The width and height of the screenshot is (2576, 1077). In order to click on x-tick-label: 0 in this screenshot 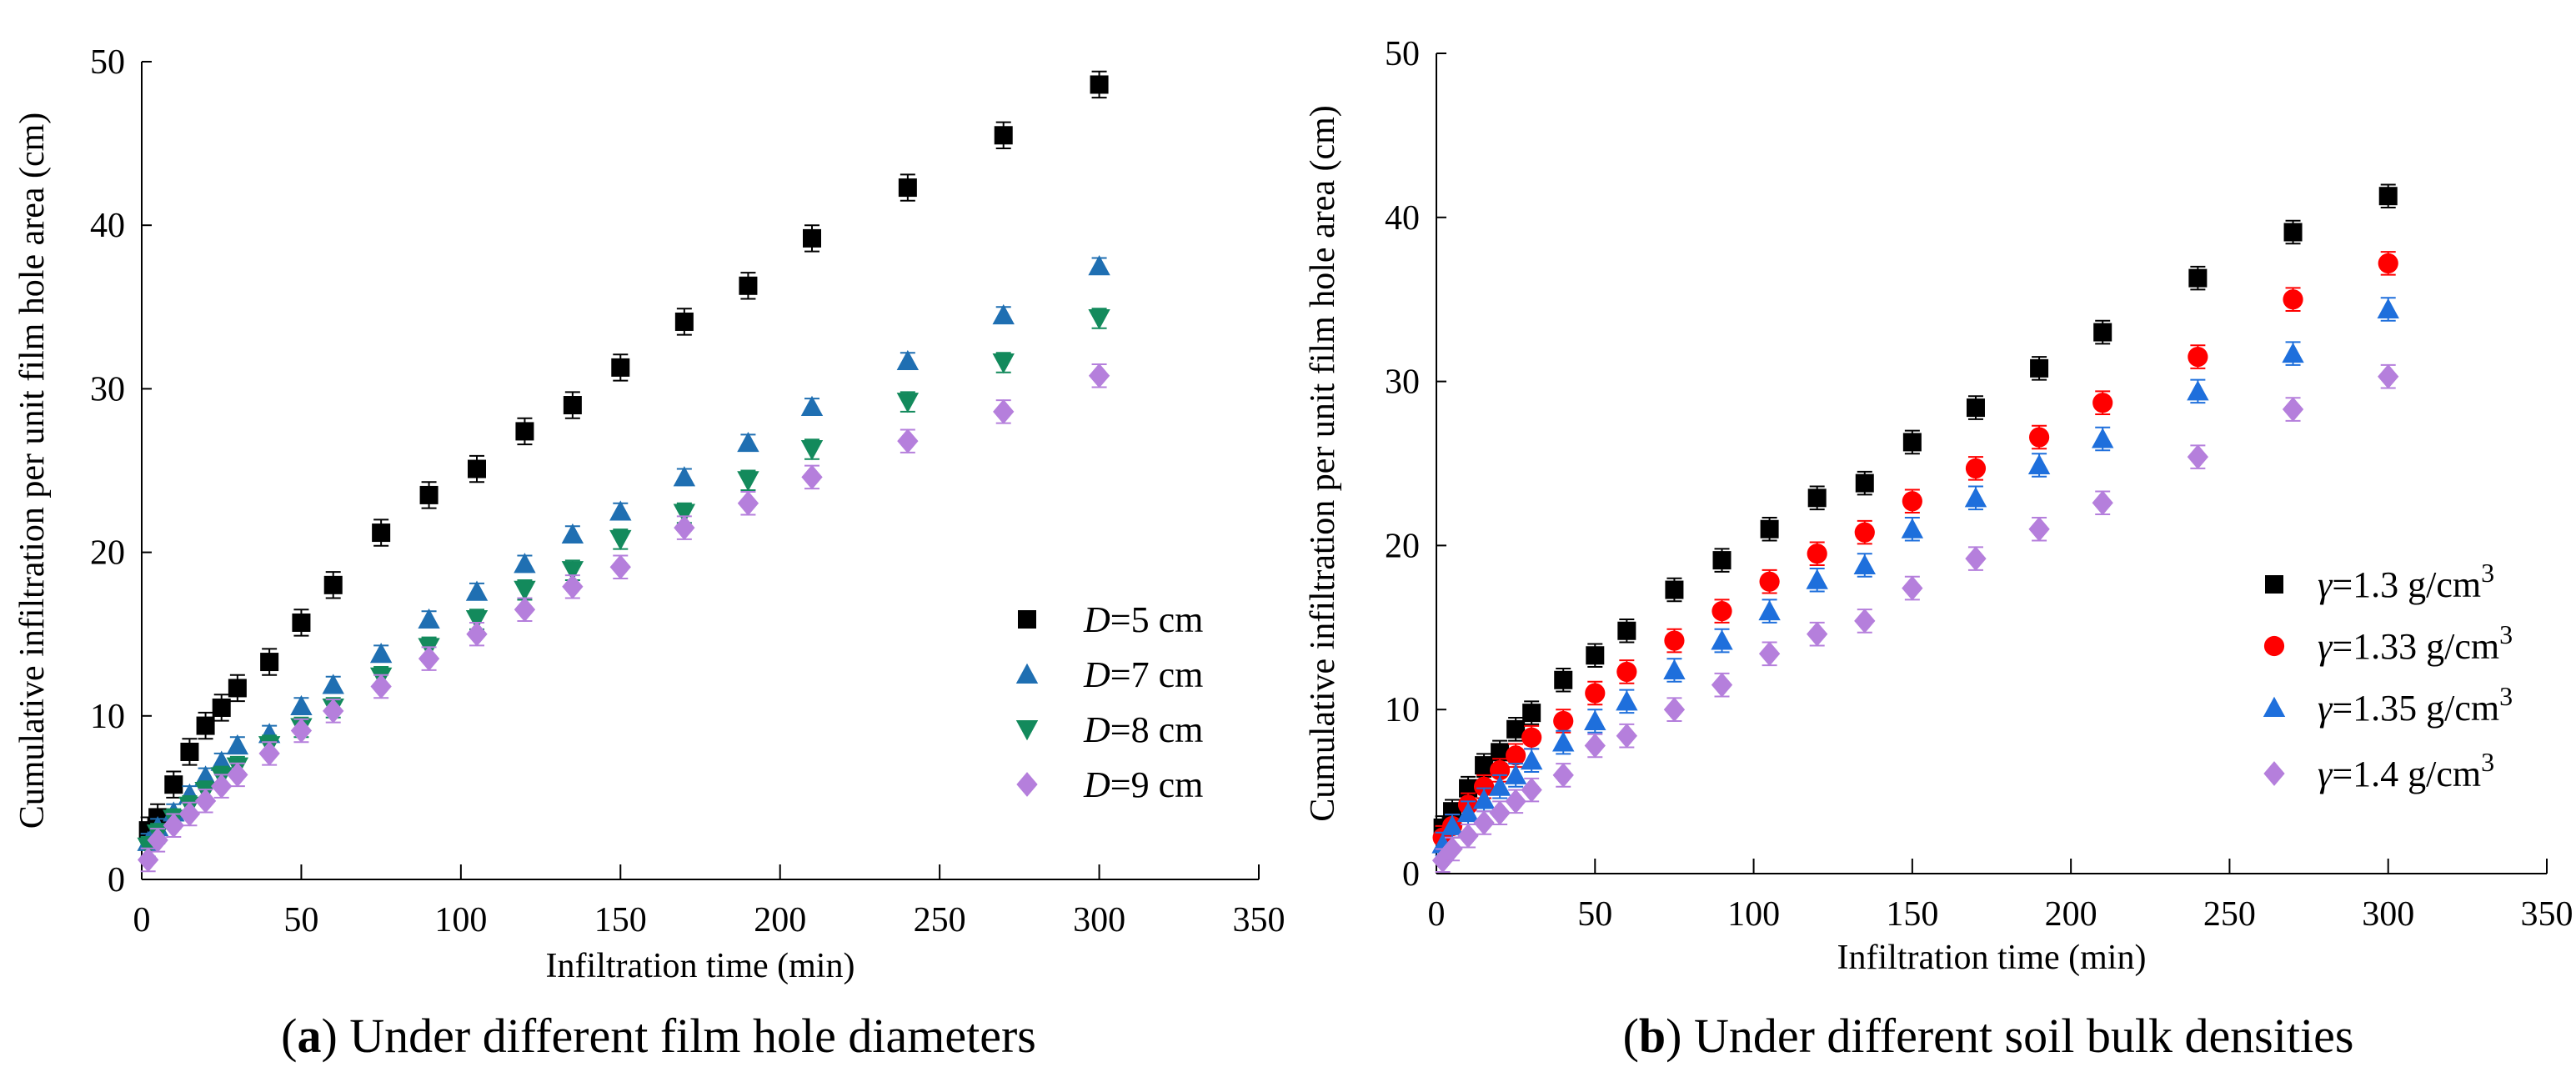, I will do `click(142, 920)`.